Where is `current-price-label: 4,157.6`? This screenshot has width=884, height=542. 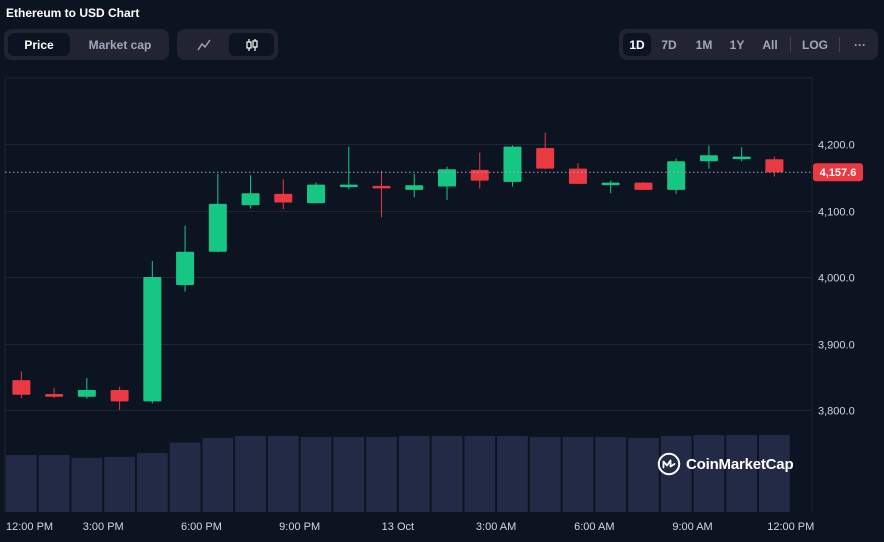 current-price-label: 4,157.6 is located at coordinates (838, 173).